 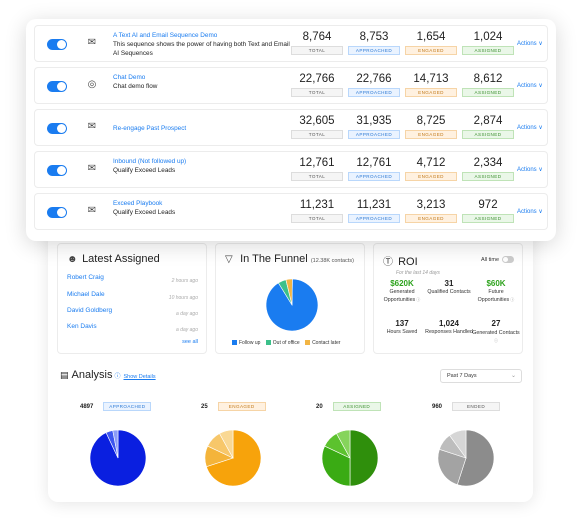 What do you see at coordinates (497, 259) in the screenshot?
I see `all-time-toggle: All time` at bounding box center [497, 259].